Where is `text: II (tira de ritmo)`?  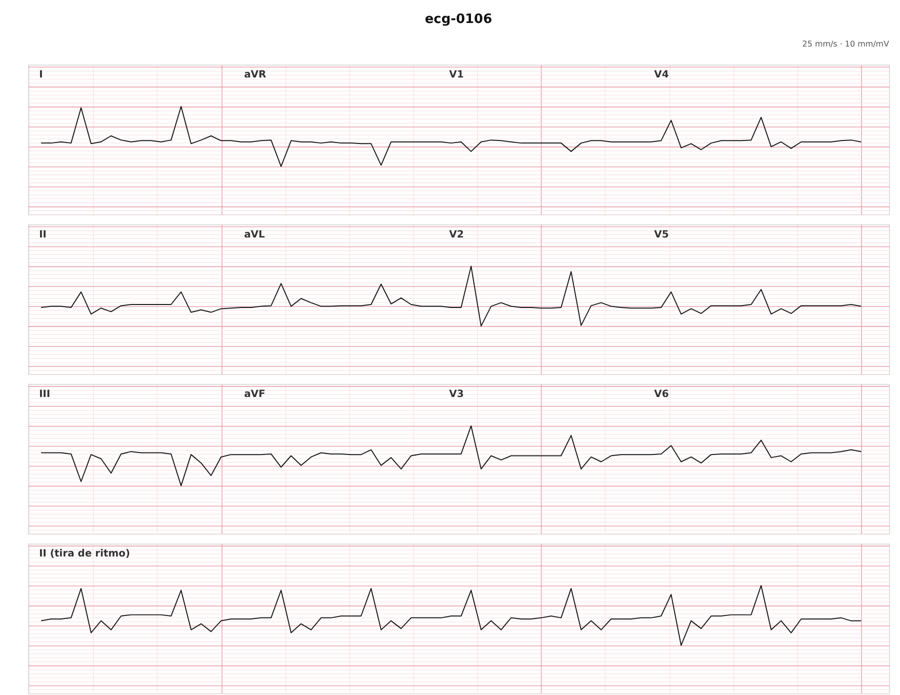 text: II (tira de ritmo) is located at coordinates (84, 554).